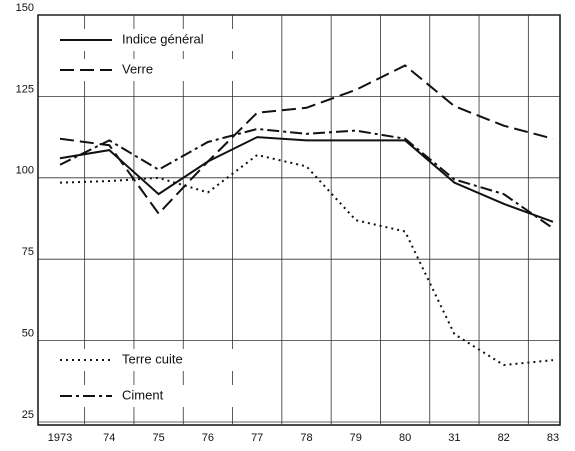 This screenshot has height=451, width=575. Describe the element at coordinates (143, 394) in the screenshot. I see `legend-label: Ciment` at that location.